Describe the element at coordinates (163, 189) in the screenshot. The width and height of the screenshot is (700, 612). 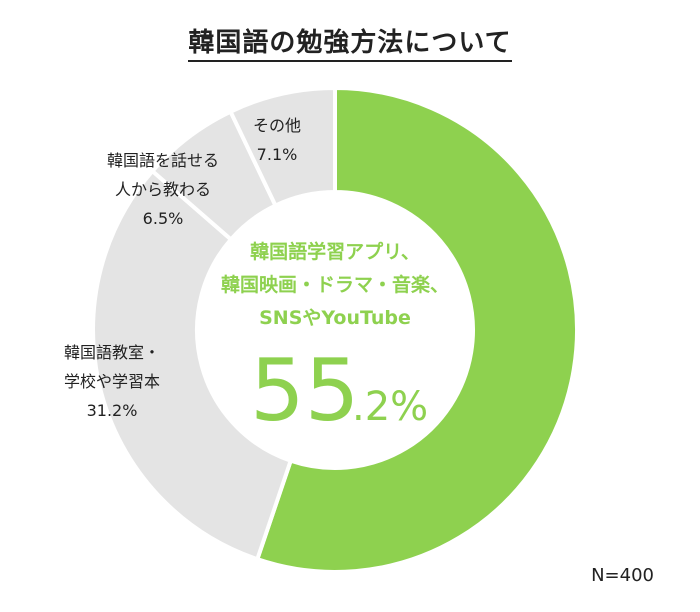
I see `slice-2-label-line-1: 人から教わる` at that location.